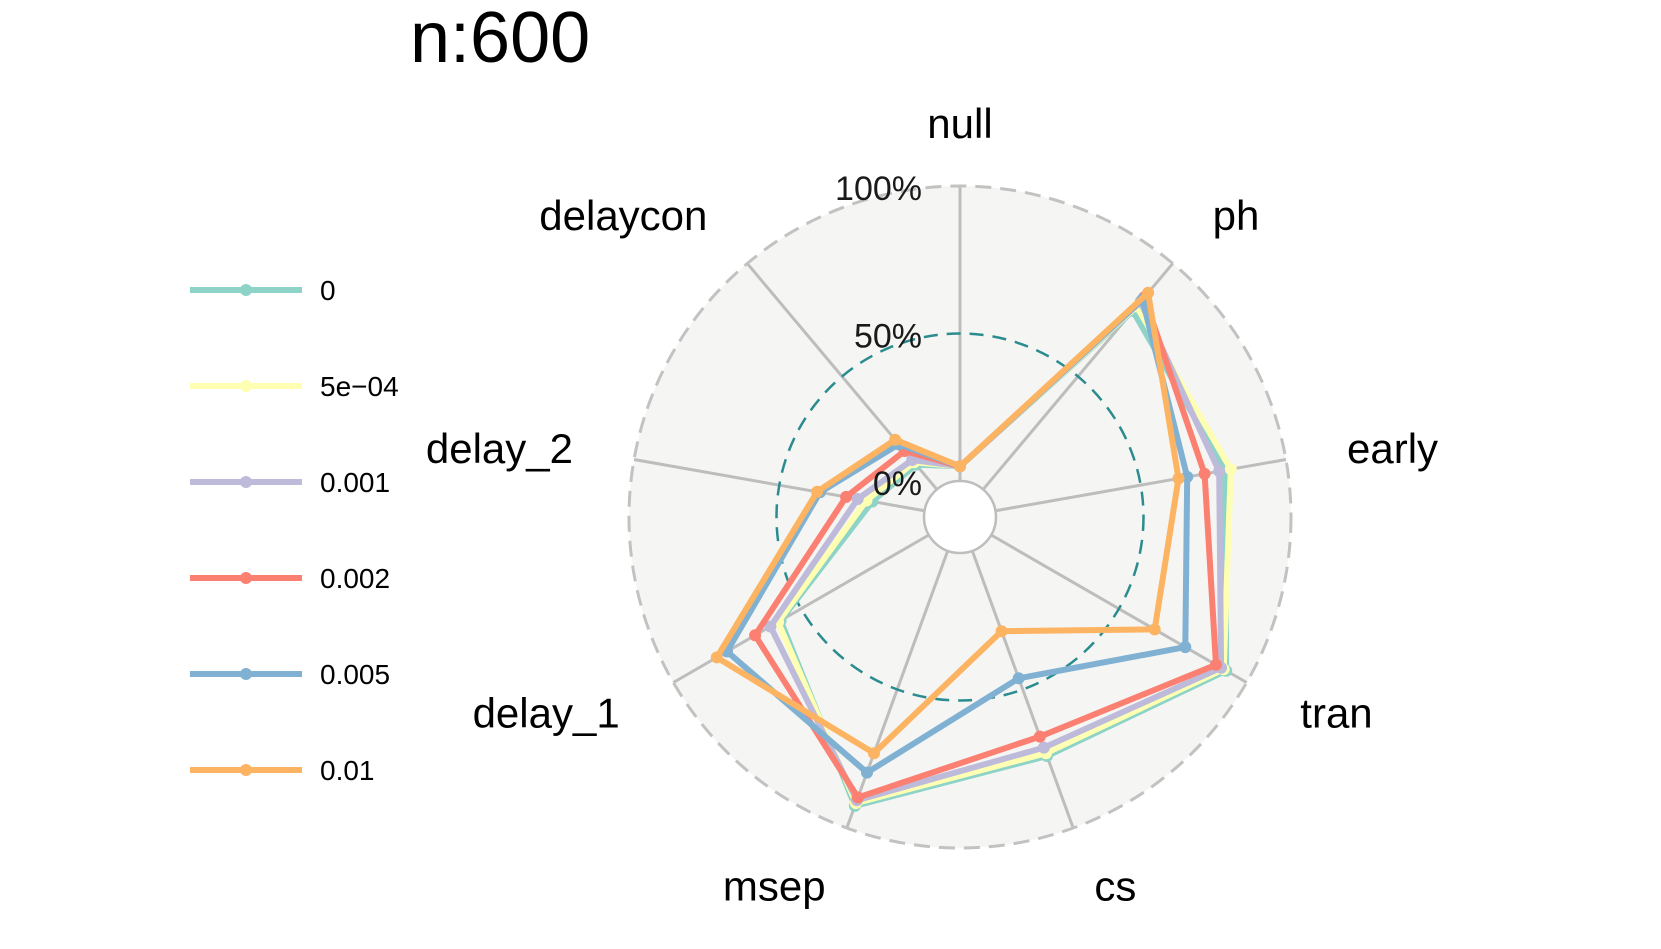 The height and width of the screenshot is (949, 1661). Describe the element at coordinates (623, 215) in the screenshot. I see `axis-label-delaycon: delaycon` at that location.